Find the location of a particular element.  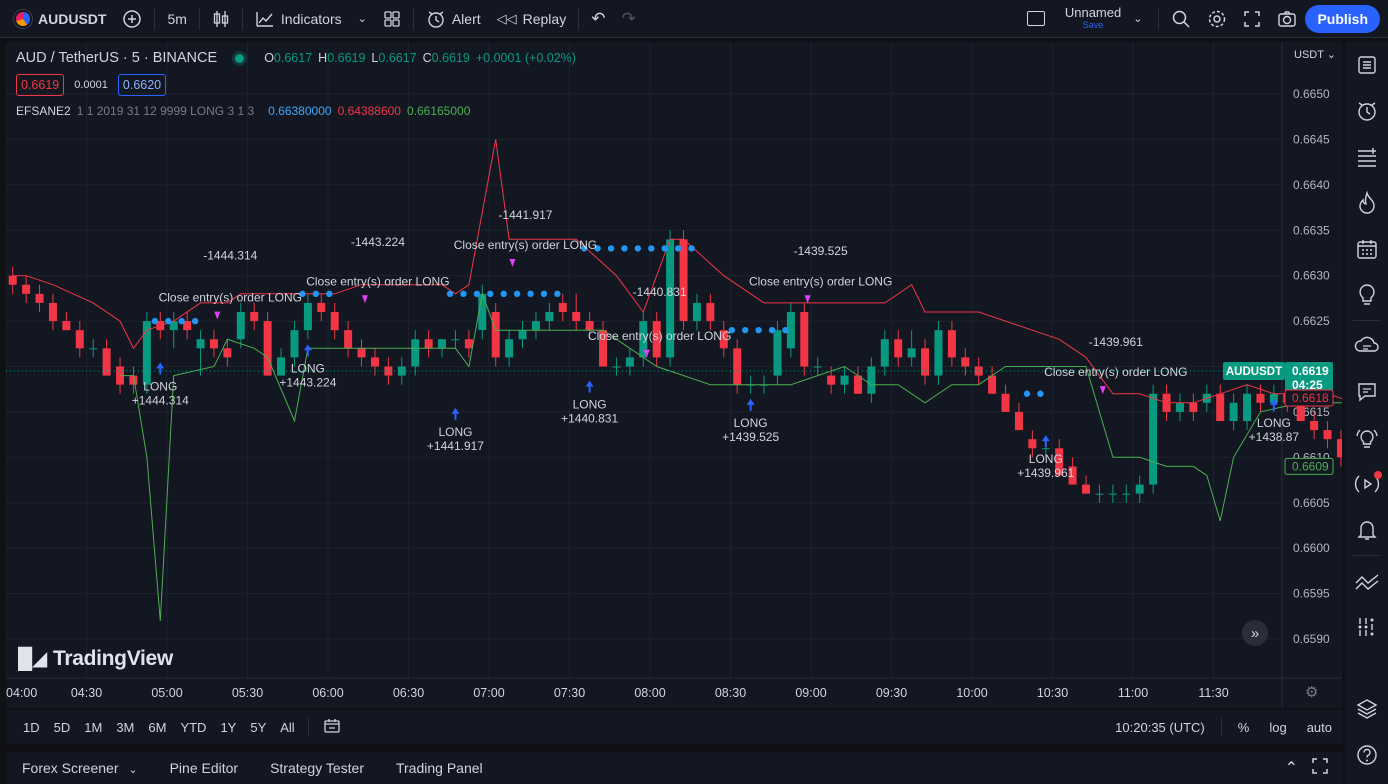

scroll-to-realtime-button: » is located at coordinates (1255, 633).